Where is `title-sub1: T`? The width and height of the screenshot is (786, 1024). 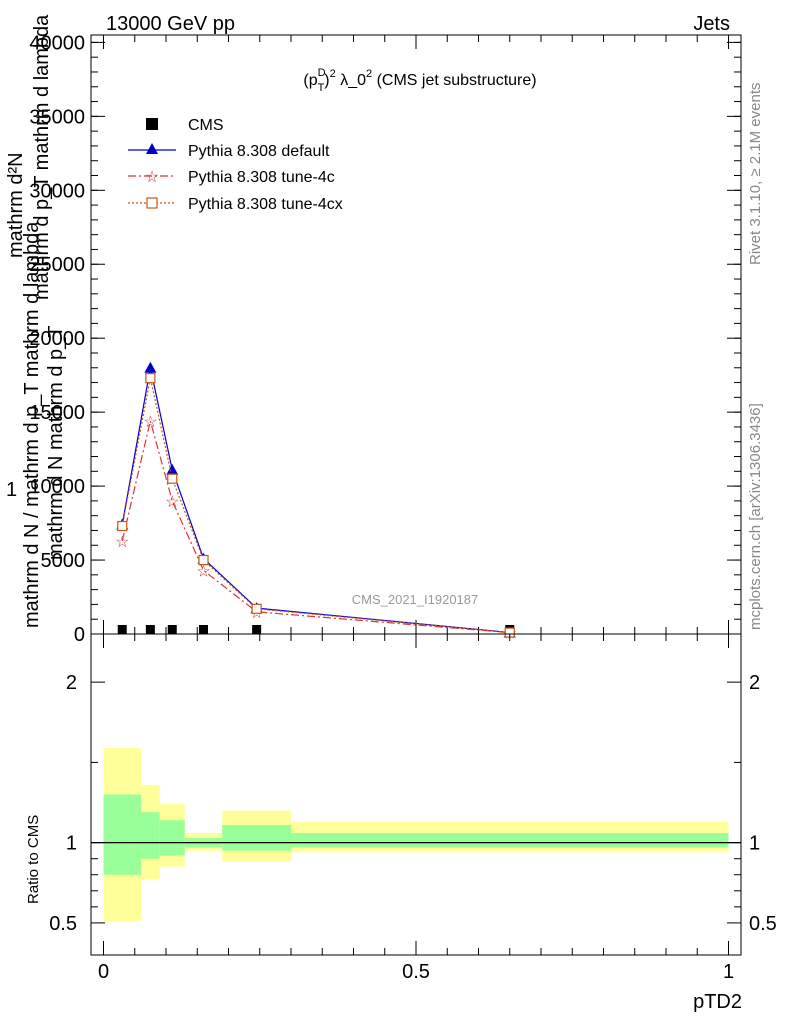 title-sub1: T is located at coordinates (321, 88).